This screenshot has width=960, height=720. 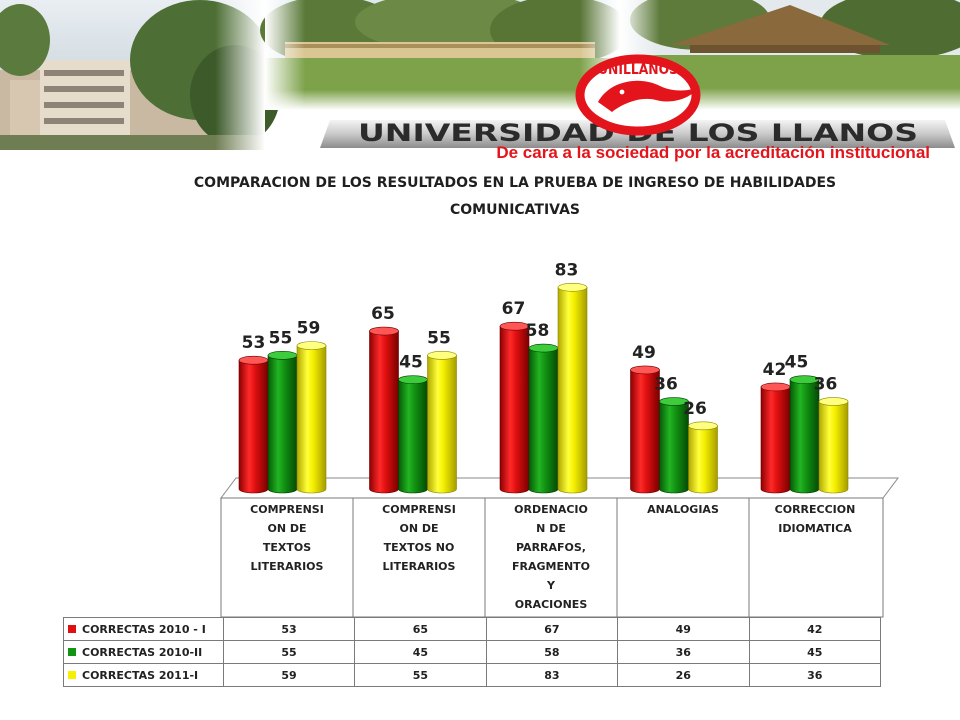 What do you see at coordinates (445, 55) in the screenshot?
I see `campus-photo-green` at bounding box center [445, 55].